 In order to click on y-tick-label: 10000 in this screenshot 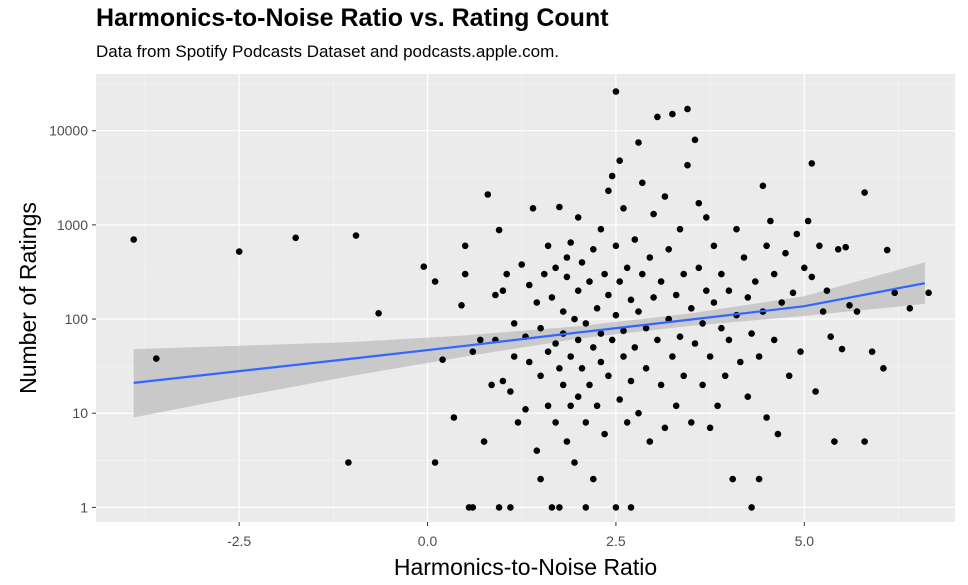, I will do `click(68, 131)`.